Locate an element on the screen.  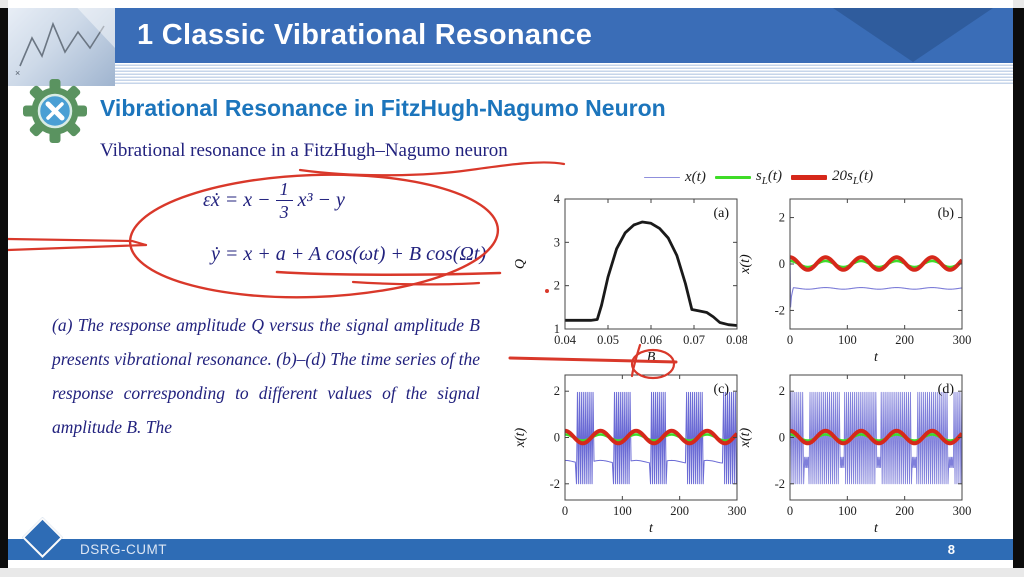
right-black-bar is located at coordinates (1018, 288).